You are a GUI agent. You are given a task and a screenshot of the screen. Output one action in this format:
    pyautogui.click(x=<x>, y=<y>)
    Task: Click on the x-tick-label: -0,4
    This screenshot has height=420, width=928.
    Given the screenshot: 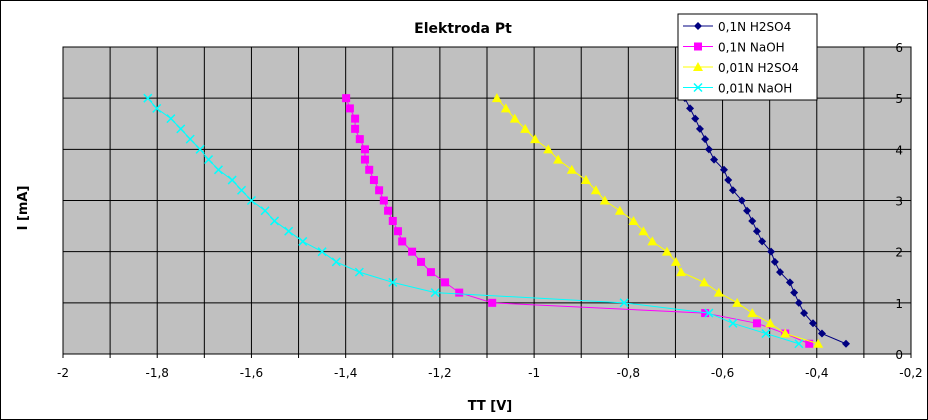 What is the action you would take?
    pyautogui.click(x=816, y=373)
    